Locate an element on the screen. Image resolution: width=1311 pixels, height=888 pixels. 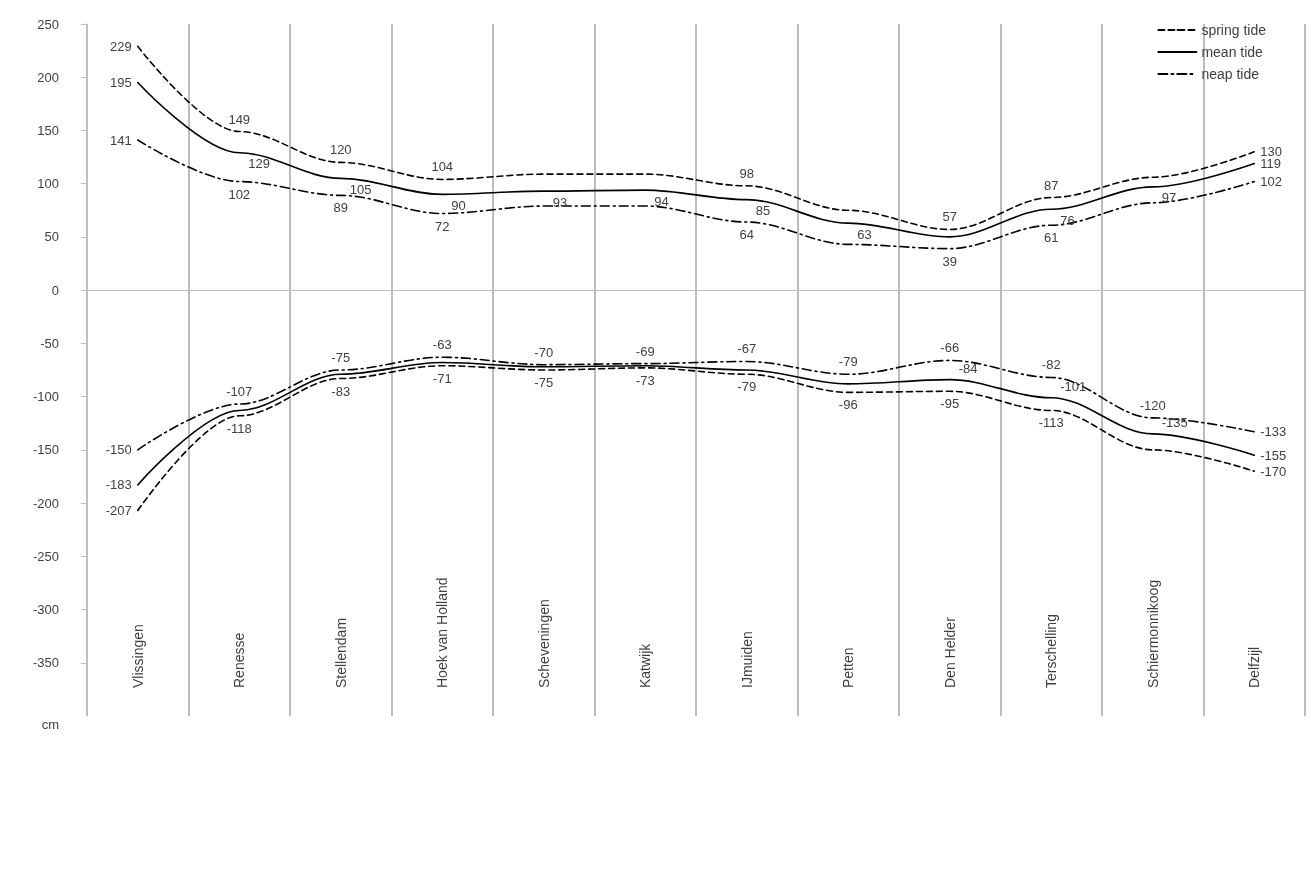
data-label: -96 is located at coordinates (848, 405).